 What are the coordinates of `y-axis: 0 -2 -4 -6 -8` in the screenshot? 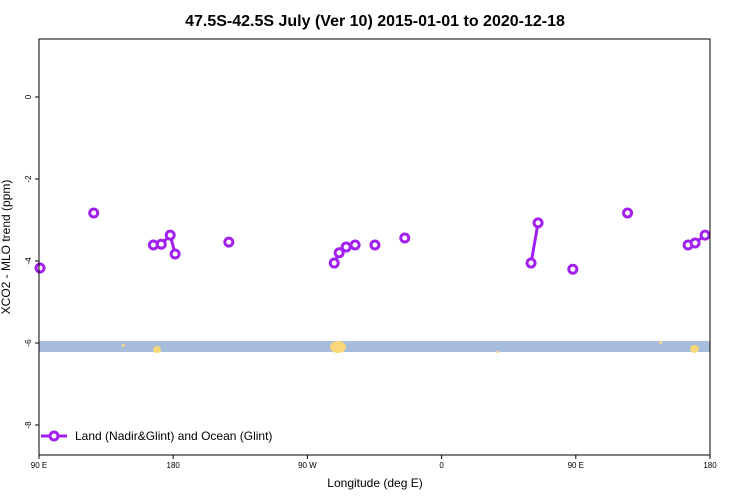 It's located at (31, 261).